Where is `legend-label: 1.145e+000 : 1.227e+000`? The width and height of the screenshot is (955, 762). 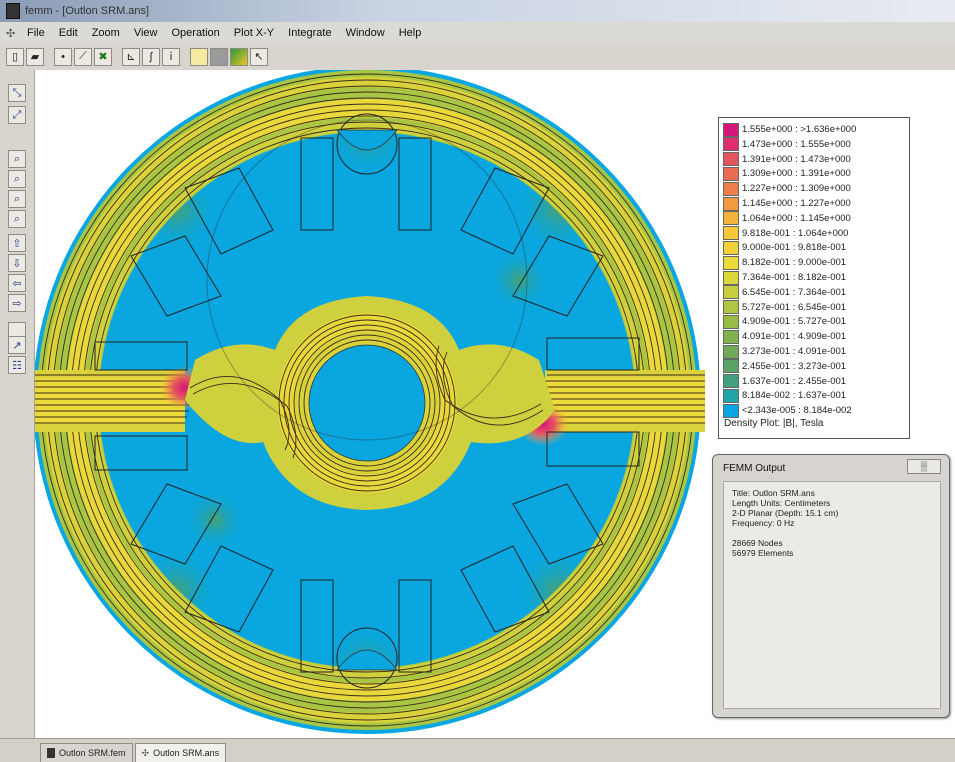 legend-label: 1.145e+000 : 1.227e+000 is located at coordinates (796, 203).